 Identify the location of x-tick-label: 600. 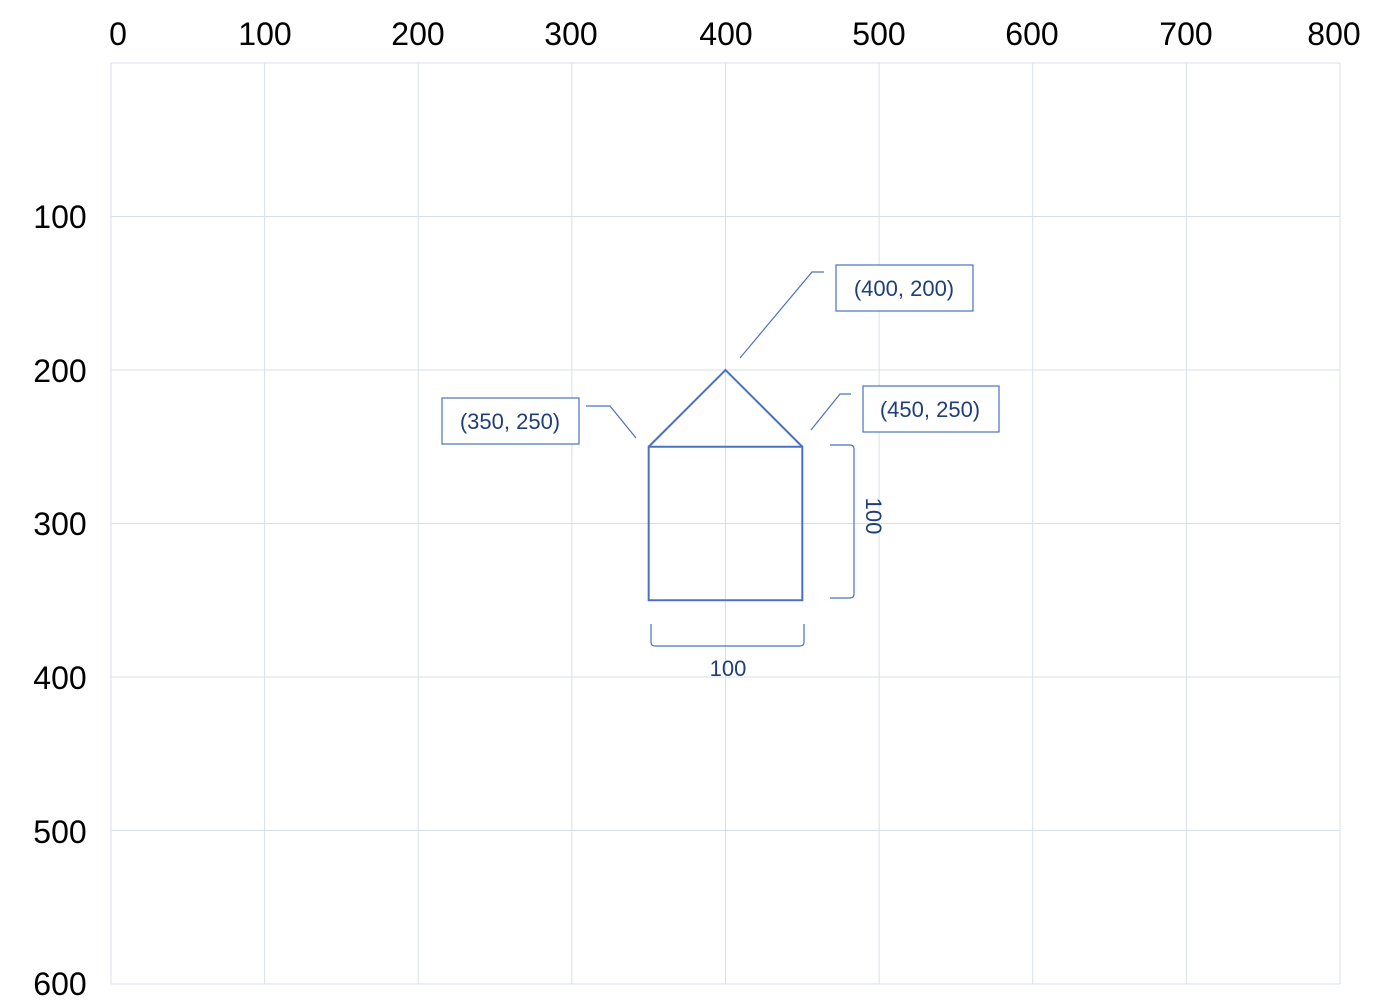
(1031, 34).